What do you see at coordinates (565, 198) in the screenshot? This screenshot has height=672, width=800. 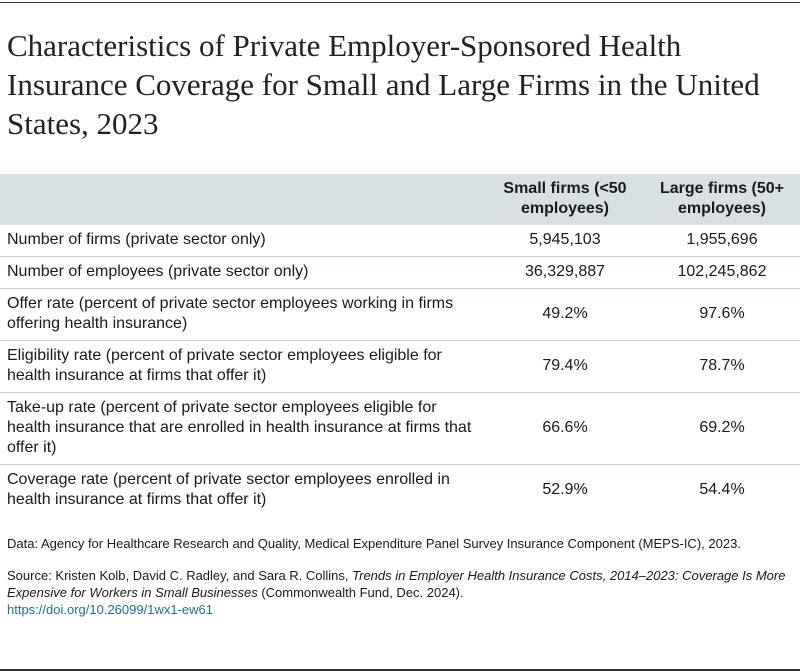 I see `header-small-firms: Small firms (<50 employees)` at bounding box center [565, 198].